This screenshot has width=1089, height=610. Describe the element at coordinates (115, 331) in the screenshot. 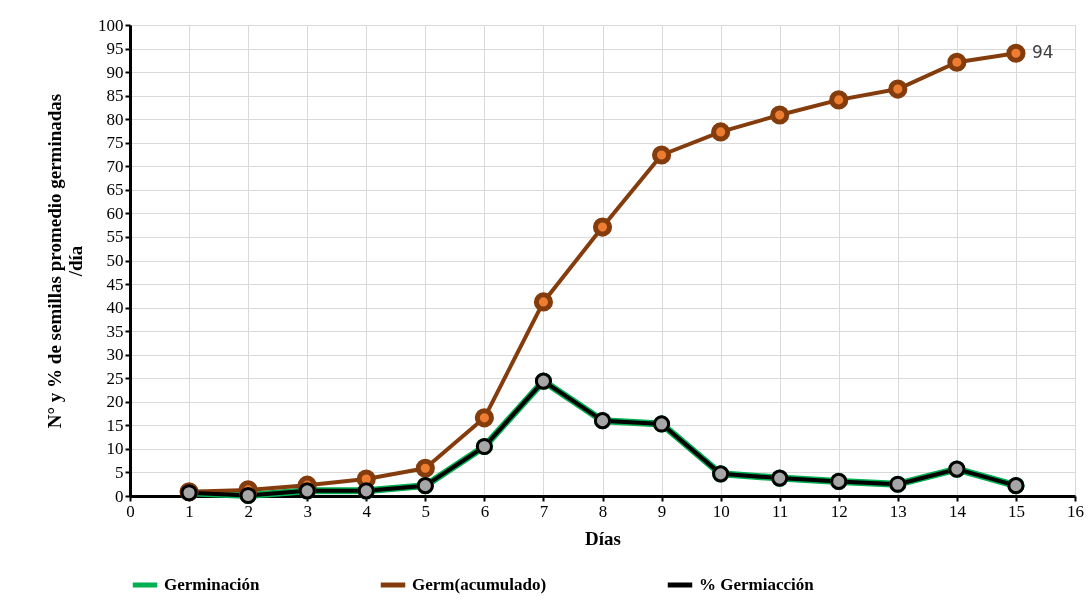

I see `y-tick-label: 35` at that location.